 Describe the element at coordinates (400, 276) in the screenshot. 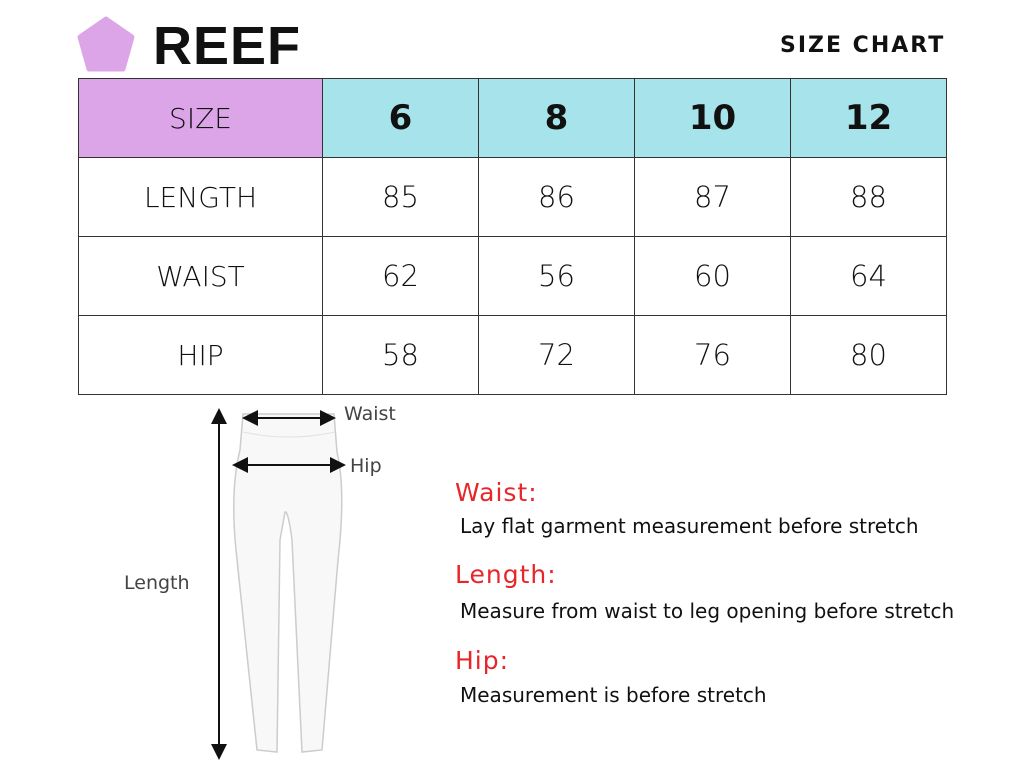

I see `table-cell: 62` at that location.